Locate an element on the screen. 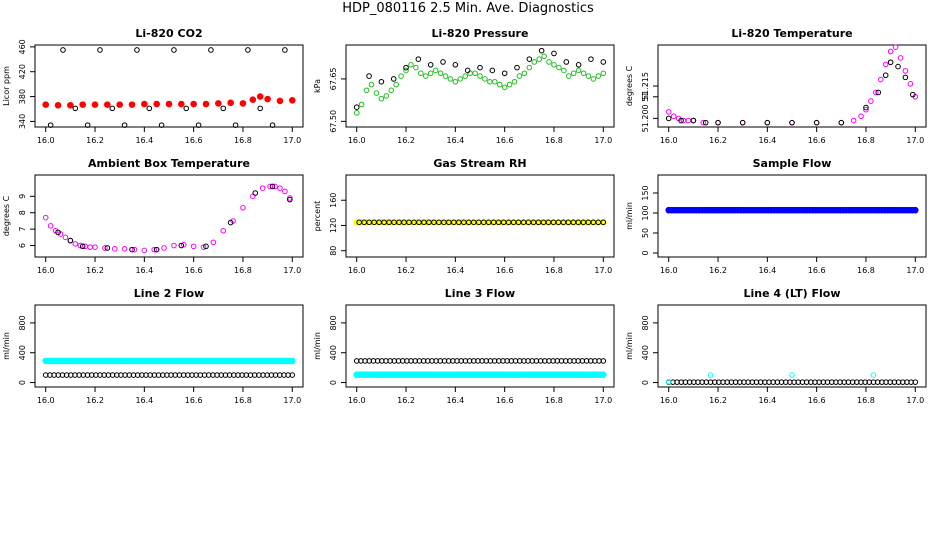 The image size is (936, 540). y-axis-label: degrees C is located at coordinates (6, 215).